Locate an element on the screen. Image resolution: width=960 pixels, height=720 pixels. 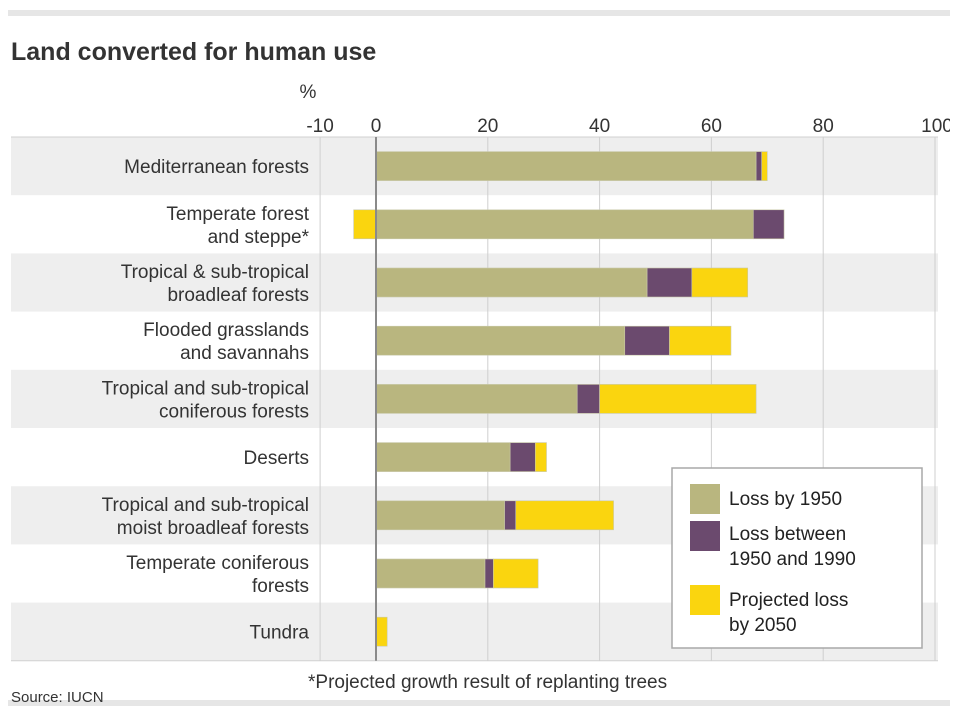
category-label: Flooded grasslands is located at coordinates (226, 330).